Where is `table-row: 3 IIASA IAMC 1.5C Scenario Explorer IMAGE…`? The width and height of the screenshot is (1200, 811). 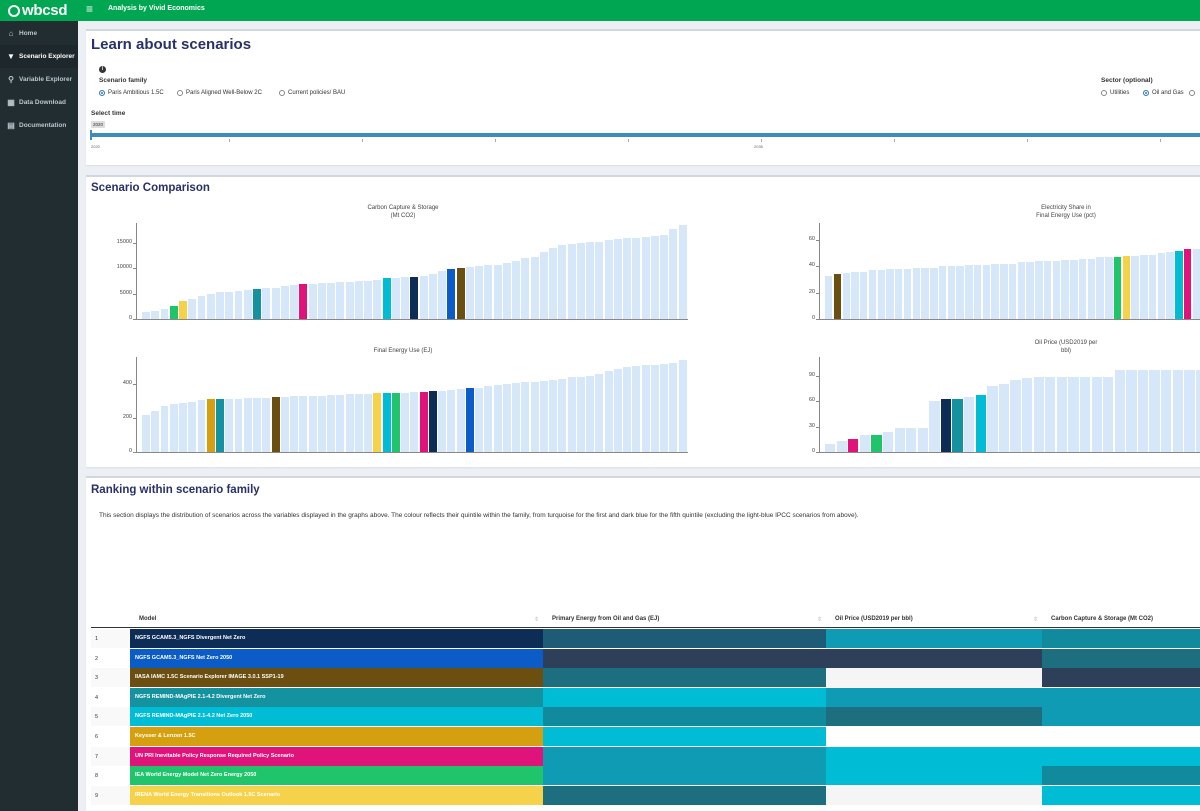 table-row: 3 IIASA IAMC 1.5C Scenario Explorer IMAGE… is located at coordinates (645, 678).